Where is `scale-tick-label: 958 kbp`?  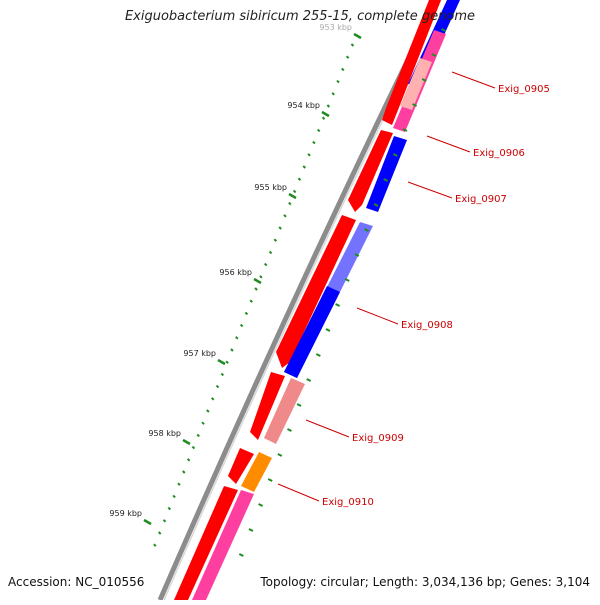 scale-tick-label: 958 kbp is located at coordinates (164, 433).